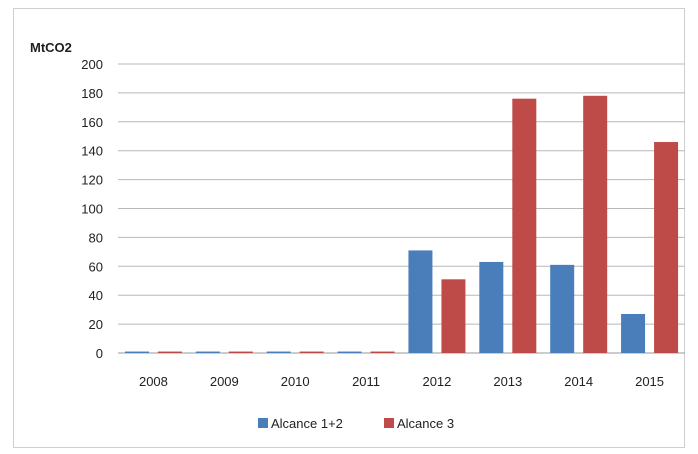  I want to click on bar-alcance-3-2015, so click(666, 247).